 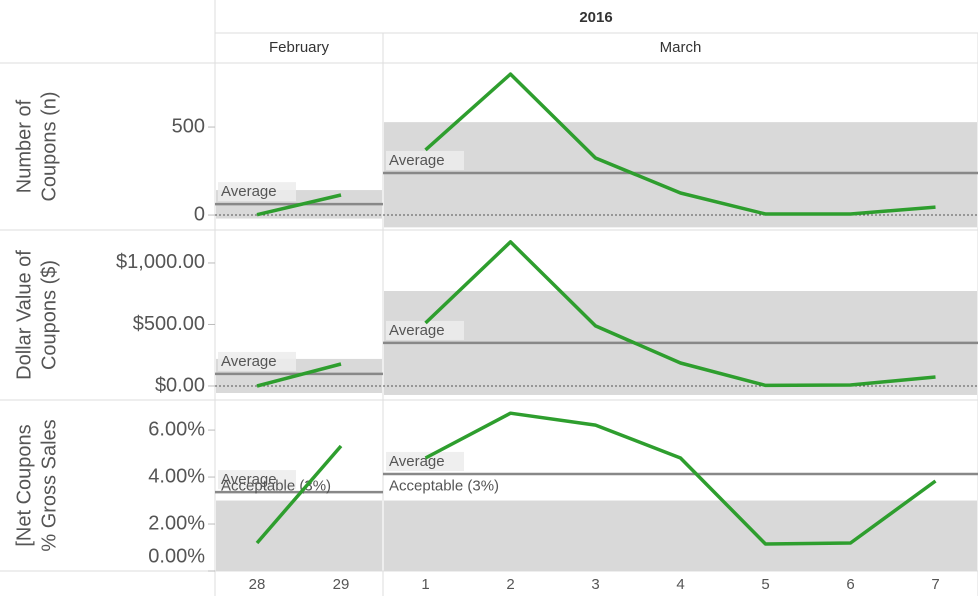 I want to click on y-tick-label: 6.00%, so click(x=176, y=429).